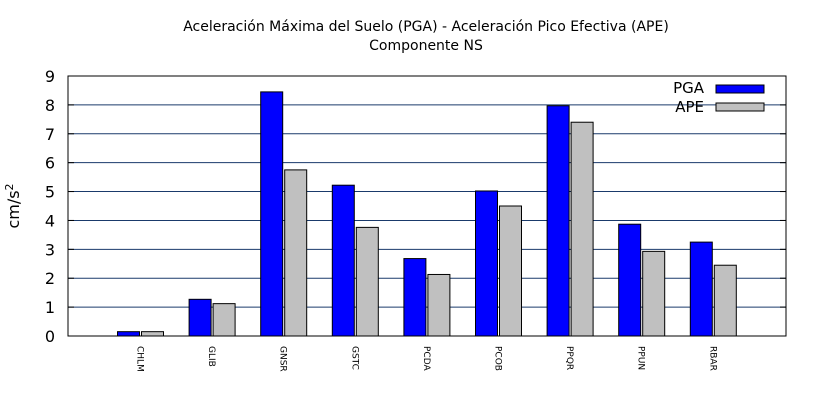 This screenshot has height=404, width=820. What do you see at coordinates (498, 358) in the screenshot?
I see `x-category-label: PCOB` at bounding box center [498, 358].